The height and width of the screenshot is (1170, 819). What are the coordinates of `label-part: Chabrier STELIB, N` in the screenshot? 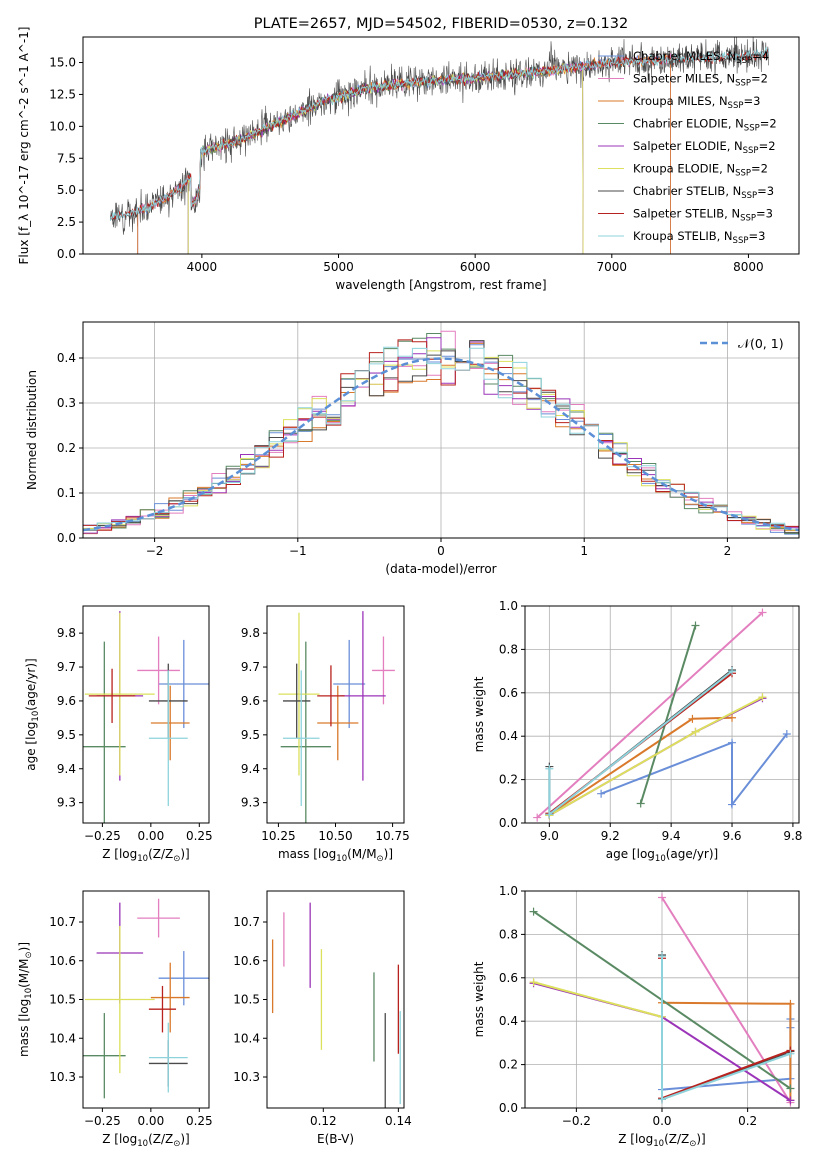 It's located at (687, 191).